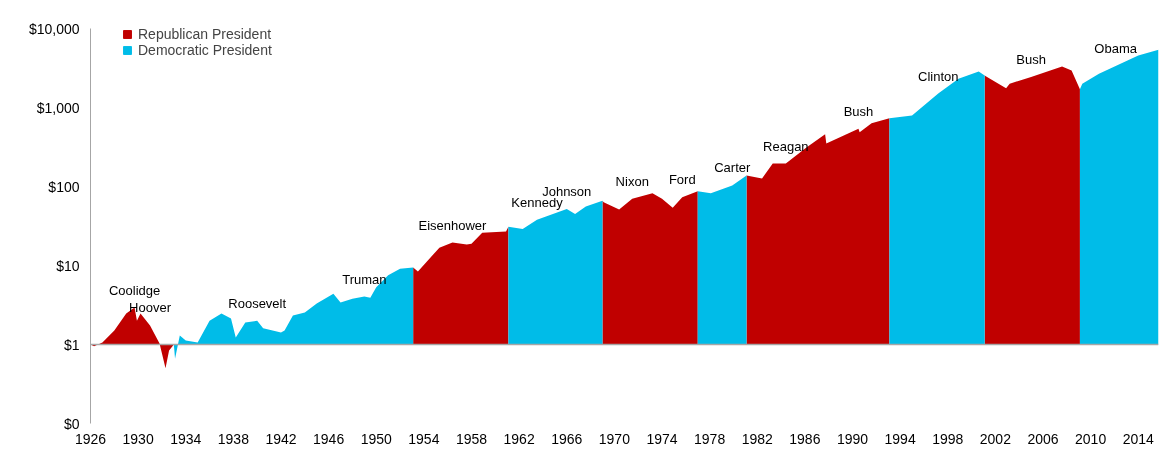 The width and height of the screenshot is (1160, 450). I want to click on y-tick-label: $1,000, so click(58, 107).